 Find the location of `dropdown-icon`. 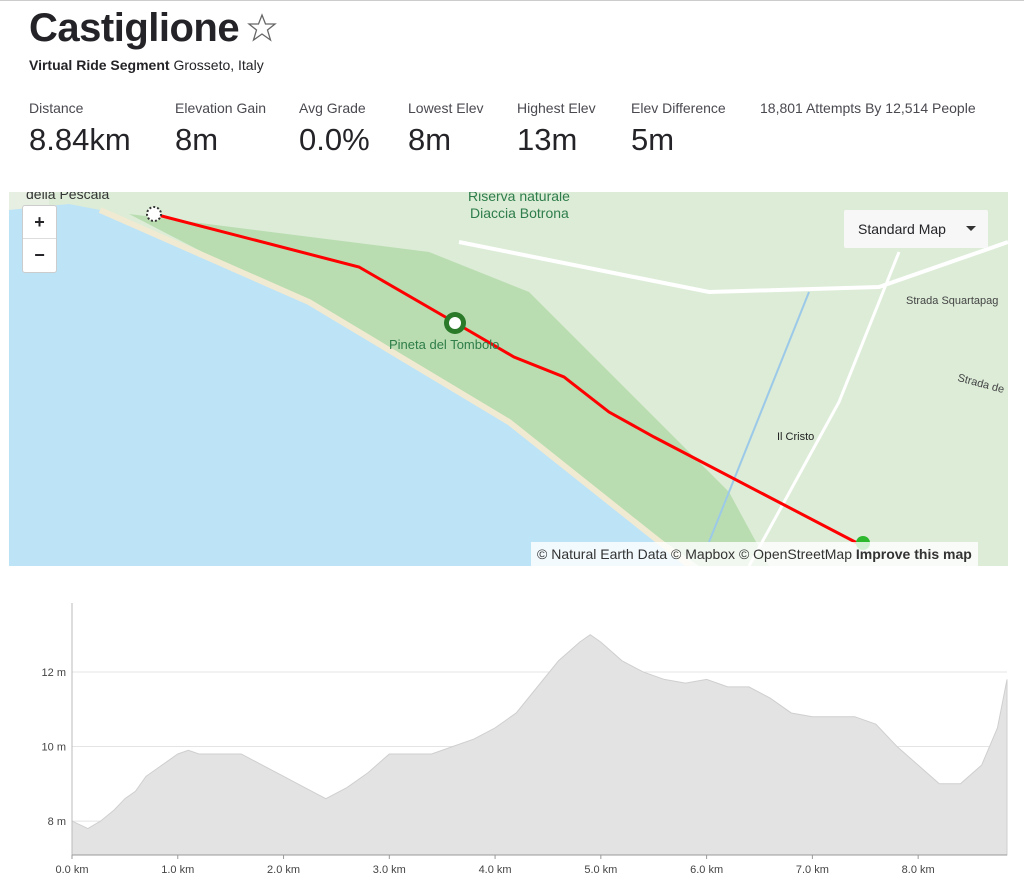

dropdown-icon is located at coordinates (971, 228).